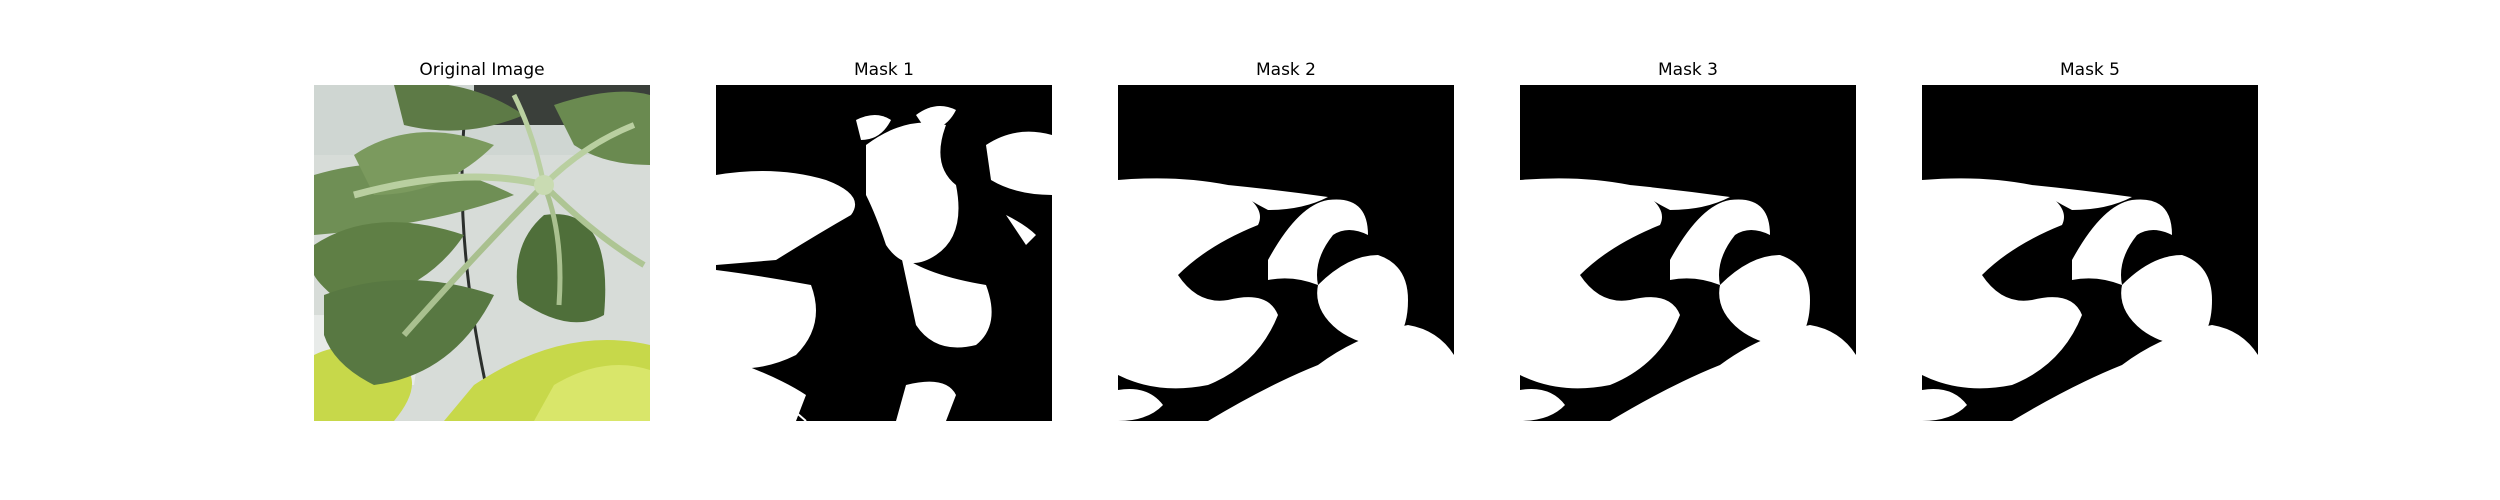  I want to click on mask-1-panel: Mask 1, so click(884, 250).